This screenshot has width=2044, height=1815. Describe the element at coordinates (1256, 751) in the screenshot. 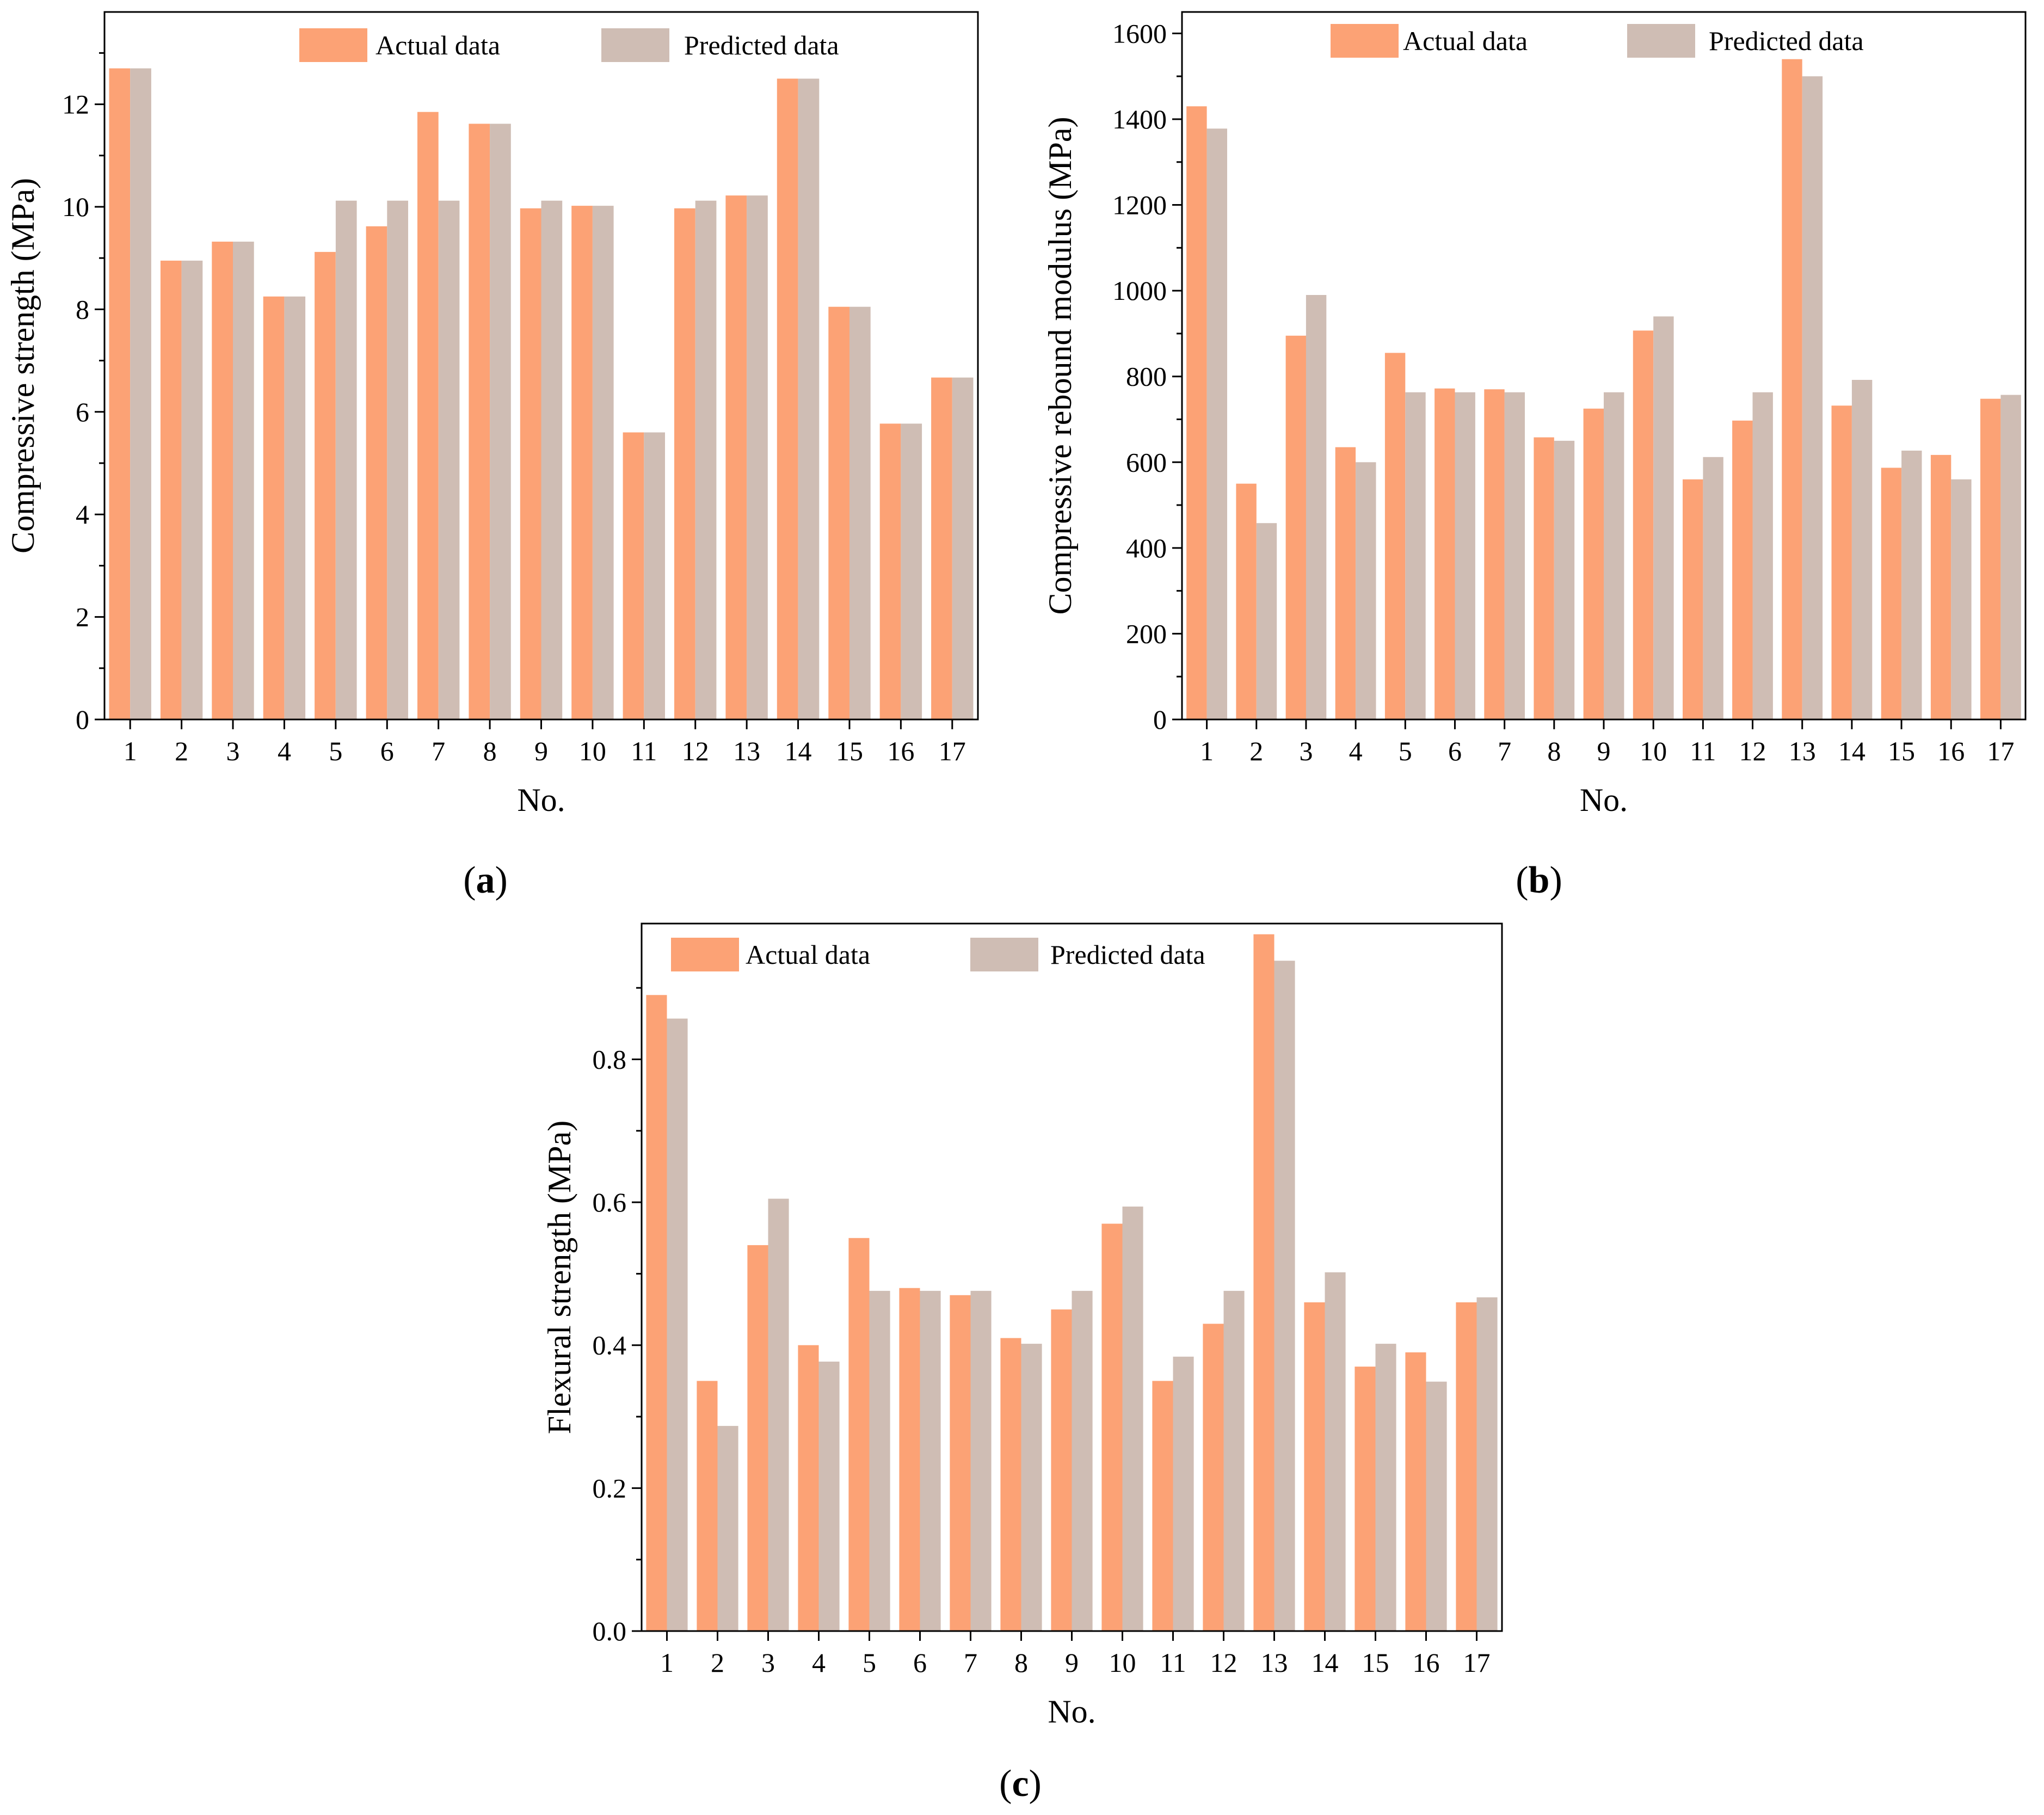

I see `x-tick-label: 2` at that location.